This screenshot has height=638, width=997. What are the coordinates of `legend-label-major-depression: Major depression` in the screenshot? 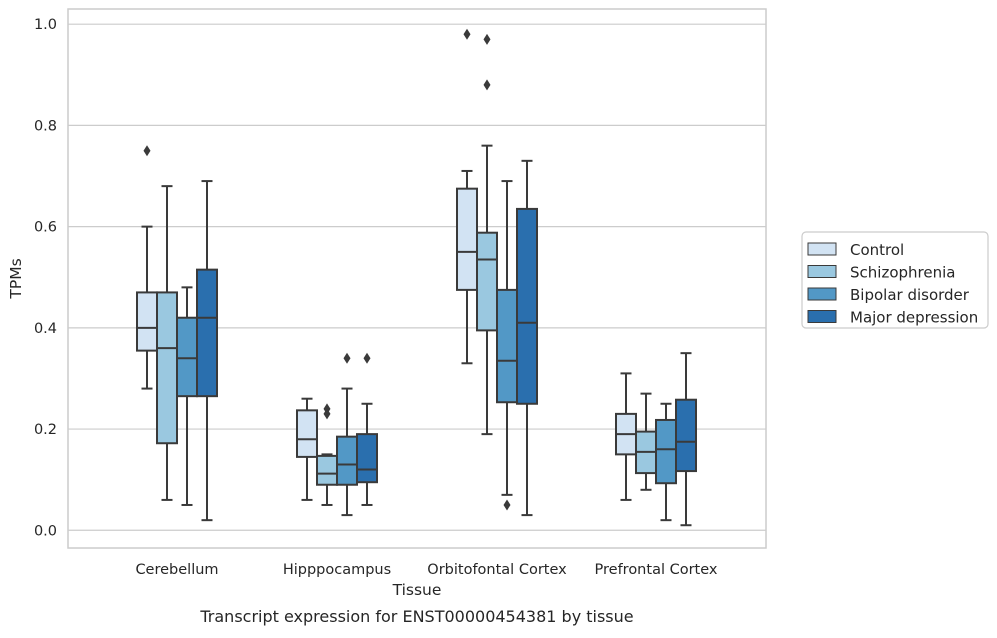 It's located at (914, 318).